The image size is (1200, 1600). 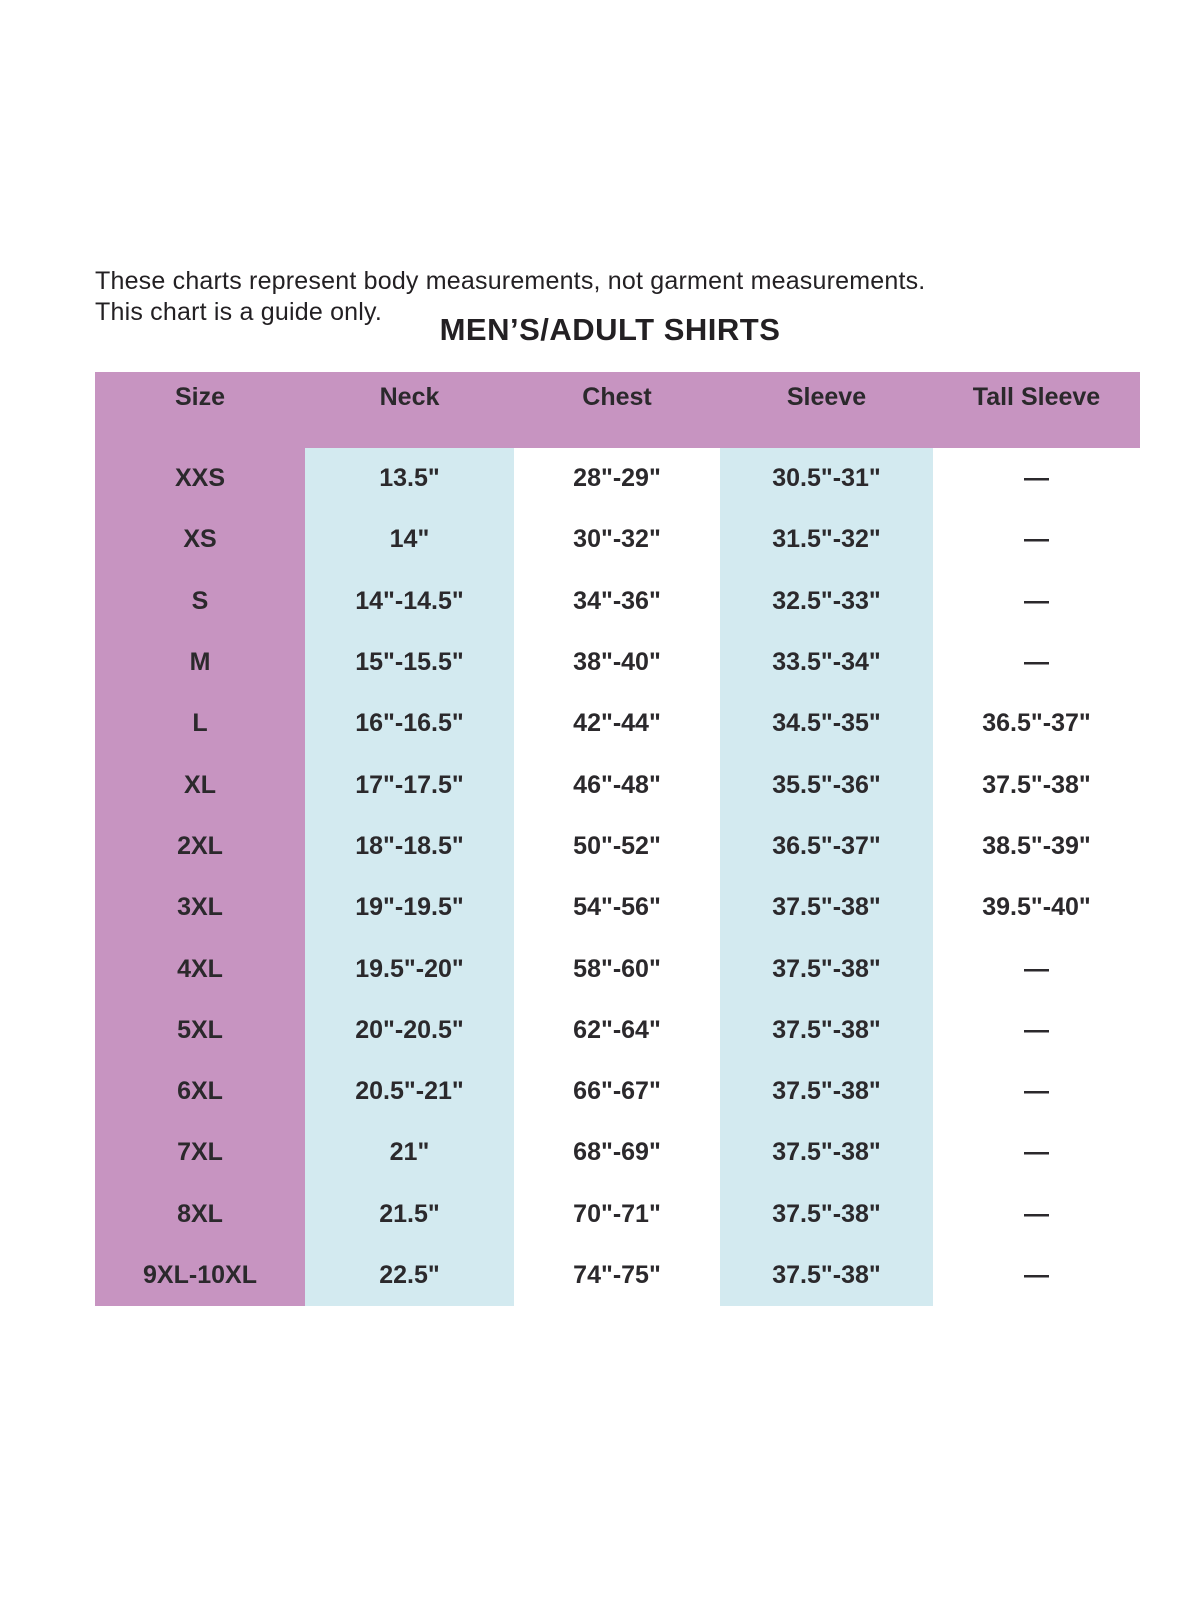 What do you see at coordinates (409, 601) in the screenshot?
I see `neck-cell: 14"-14.5"` at bounding box center [409, 601].